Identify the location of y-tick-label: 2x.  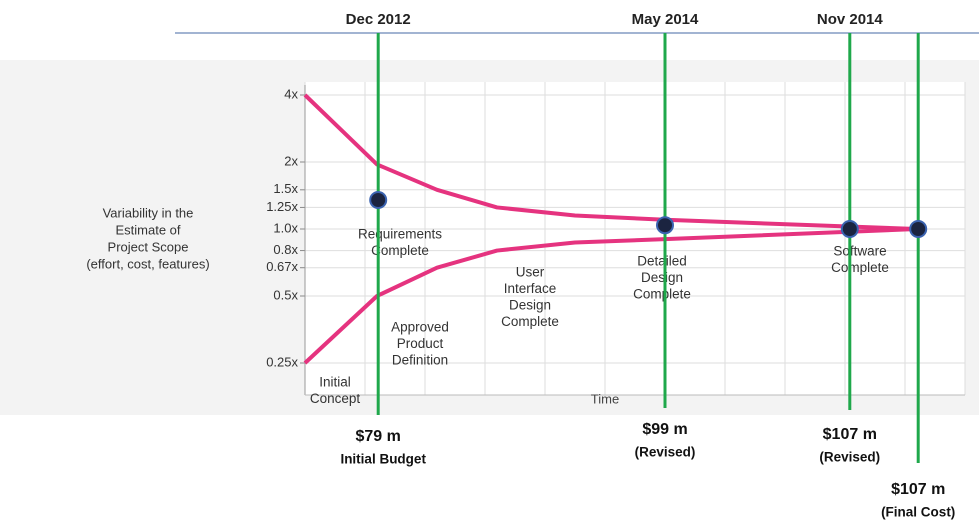
(291, 160).